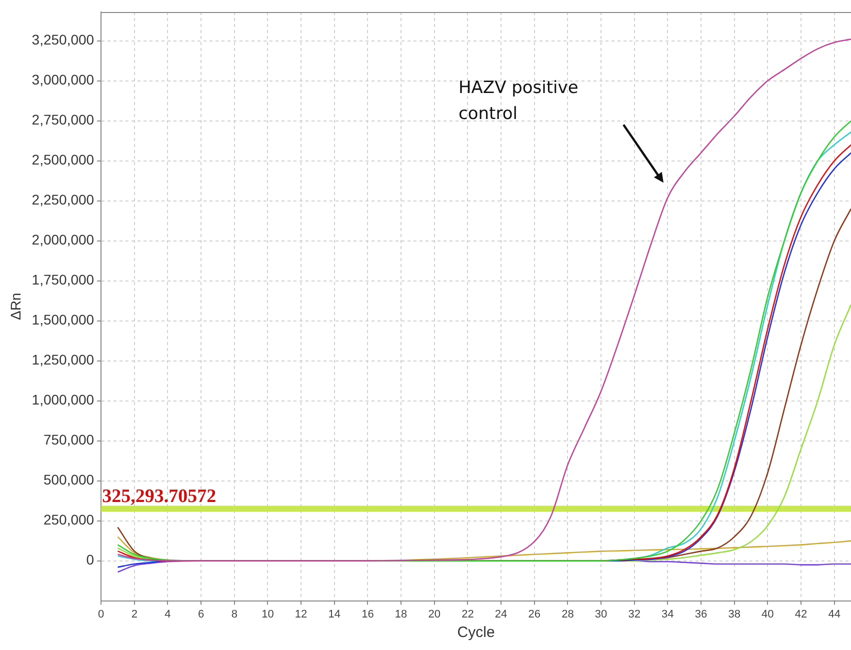 This screenshot has width=851, height=650. Describe the element at coordinates (167, 614) in the screenshot. I see `x-tick-label: 4` at that location.